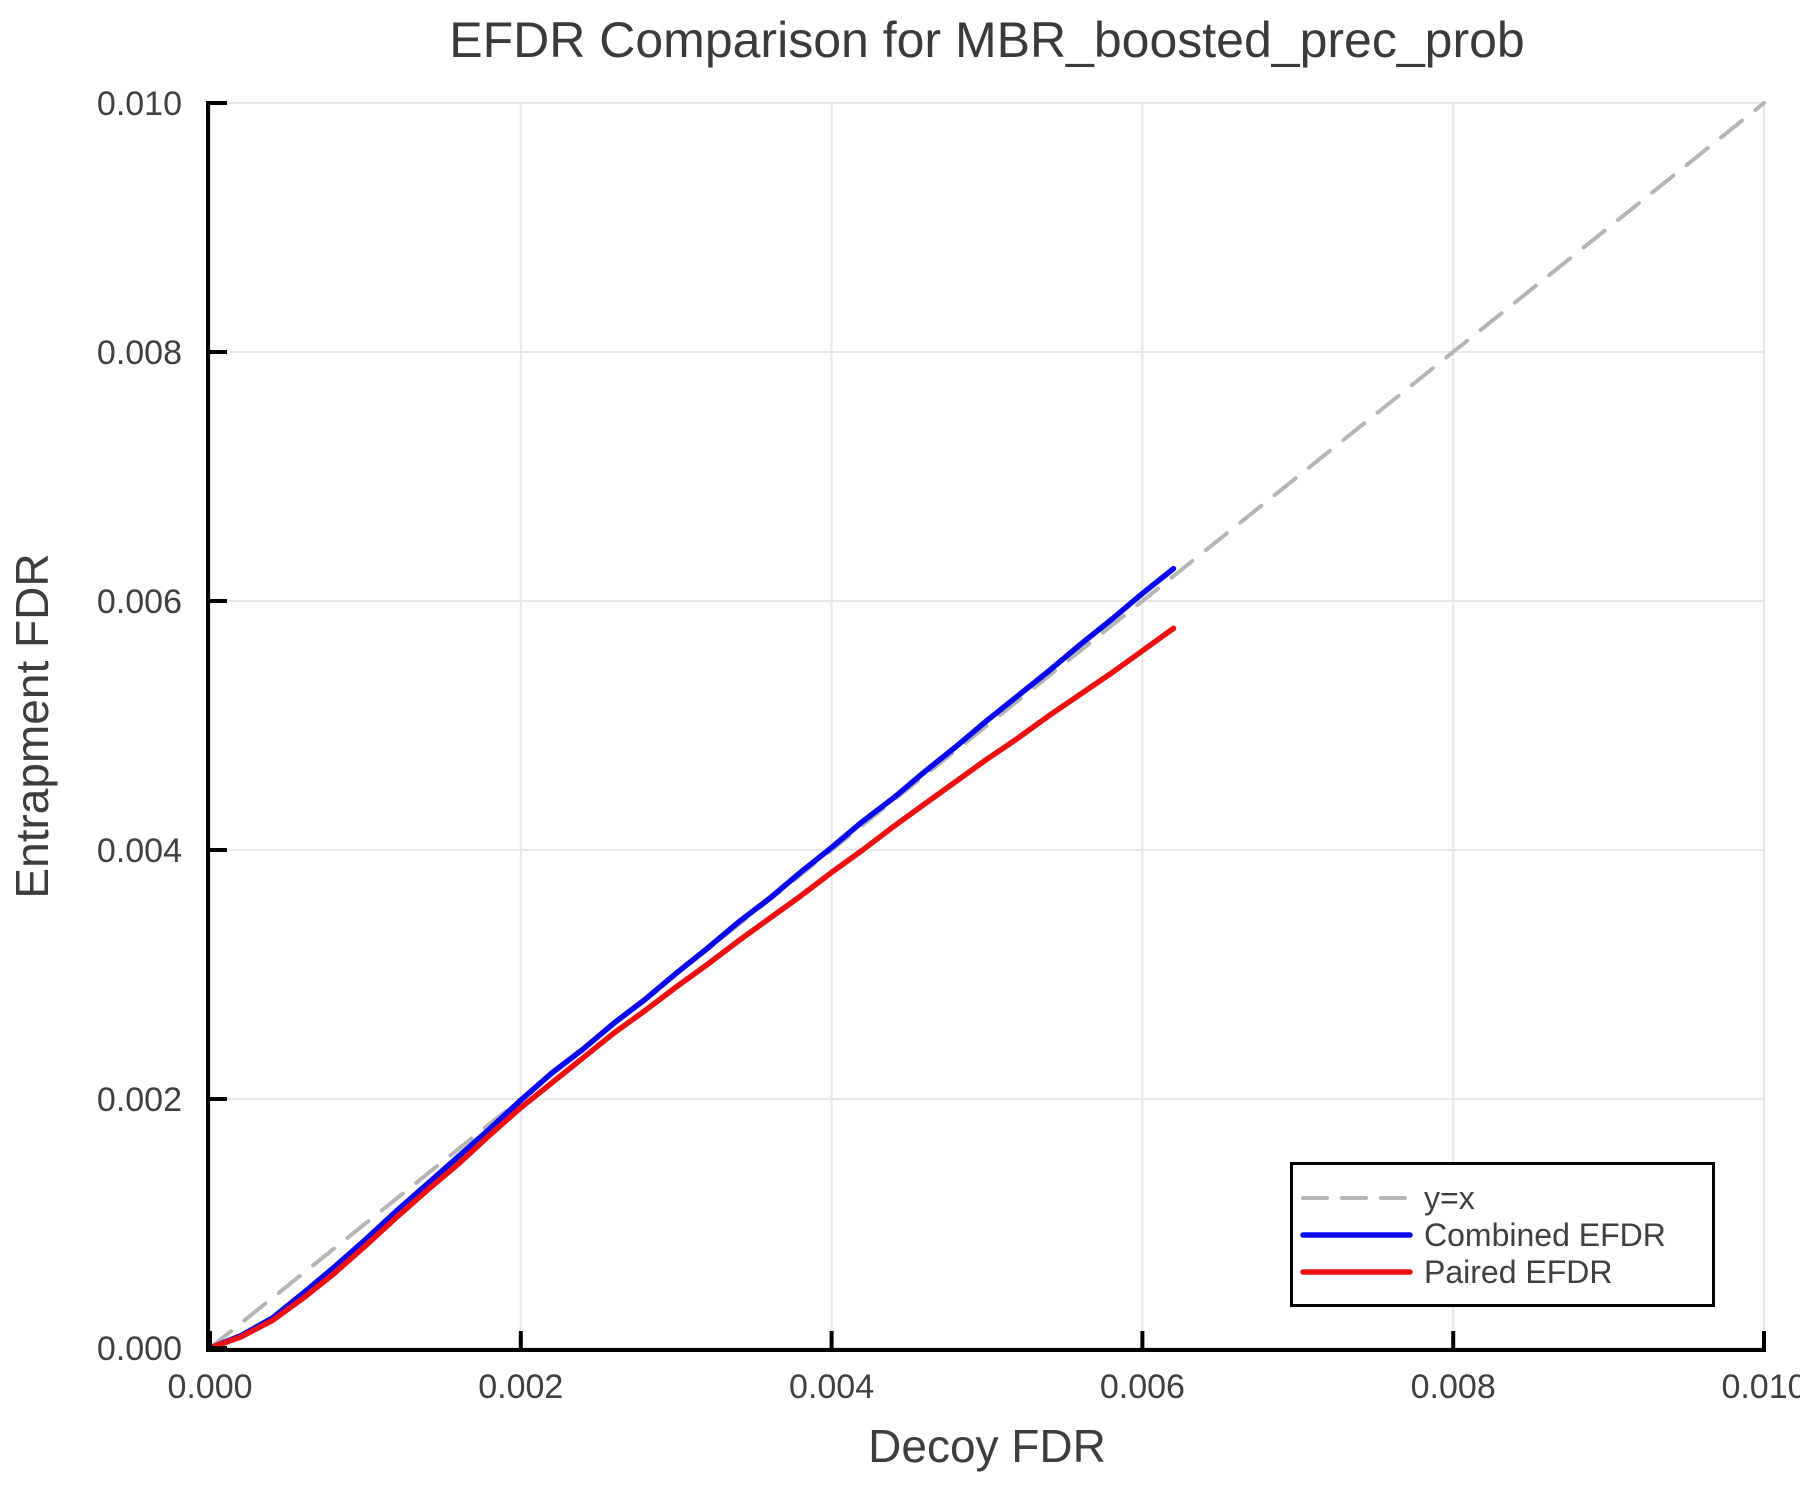 The height and width of the screenshot is (1500, 1800). What do you see at coordinates (139, 602) in the screenshot?
I see `y-tick-label: 0.006` at bounding box center [139, 602].